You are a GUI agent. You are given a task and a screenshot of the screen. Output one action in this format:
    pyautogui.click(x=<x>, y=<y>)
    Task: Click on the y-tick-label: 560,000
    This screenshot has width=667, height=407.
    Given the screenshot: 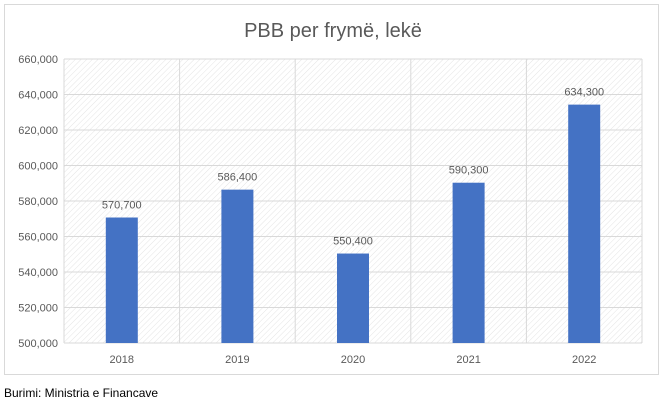 What is the action you would take?
    pyautogui.click(x=38, y=238)
    